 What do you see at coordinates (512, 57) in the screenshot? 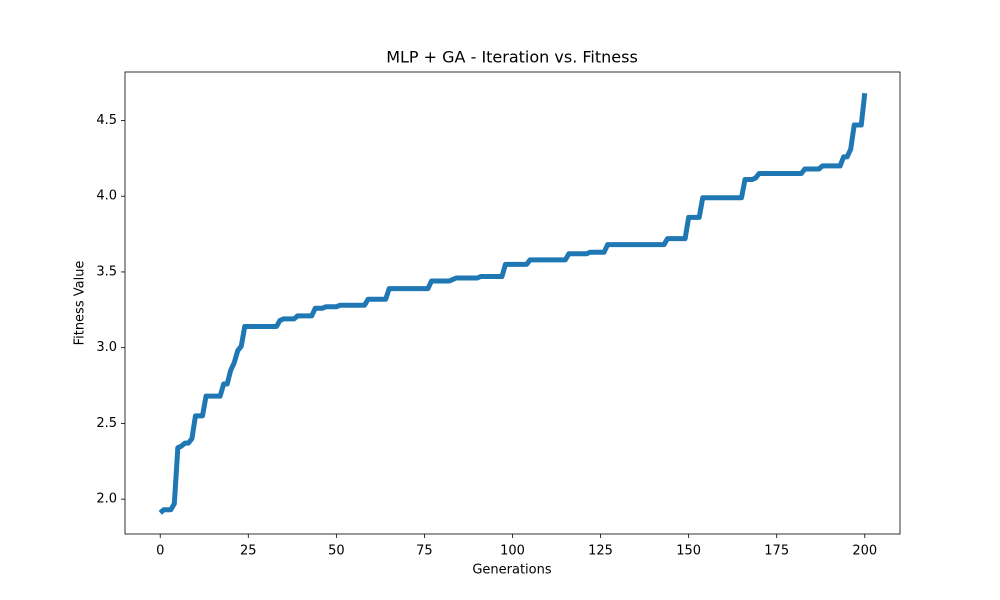
I see `chart-title: MLP + GA - Iteration vs. Fitness` at bounding box center [512, 57].